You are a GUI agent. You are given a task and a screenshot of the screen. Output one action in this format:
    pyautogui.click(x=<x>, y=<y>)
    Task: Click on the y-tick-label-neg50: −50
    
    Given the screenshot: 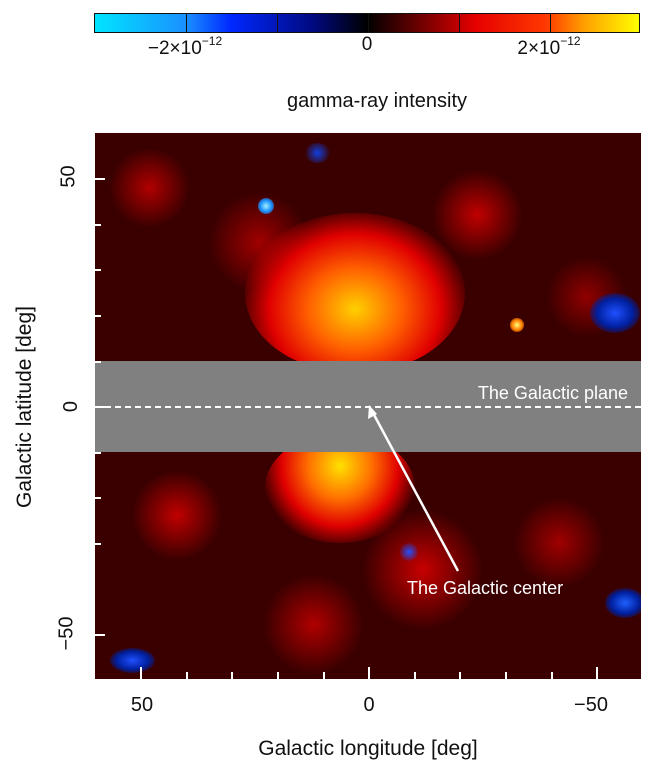 What is the action you would take?
    pyautogui.click(x=66, y=633)
    